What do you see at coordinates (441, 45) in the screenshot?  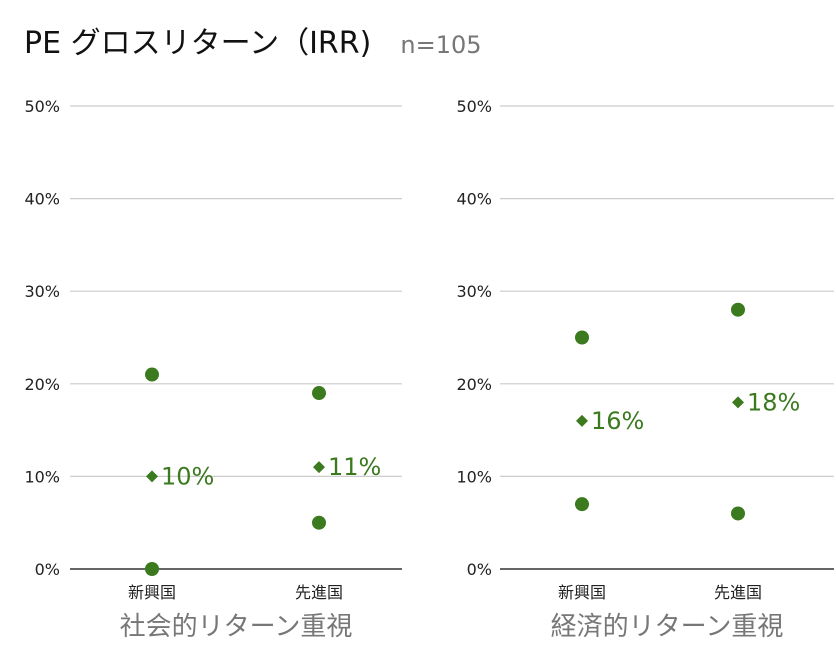 I see `chart-subtitle: n=105` at bounding box center [441, 45].